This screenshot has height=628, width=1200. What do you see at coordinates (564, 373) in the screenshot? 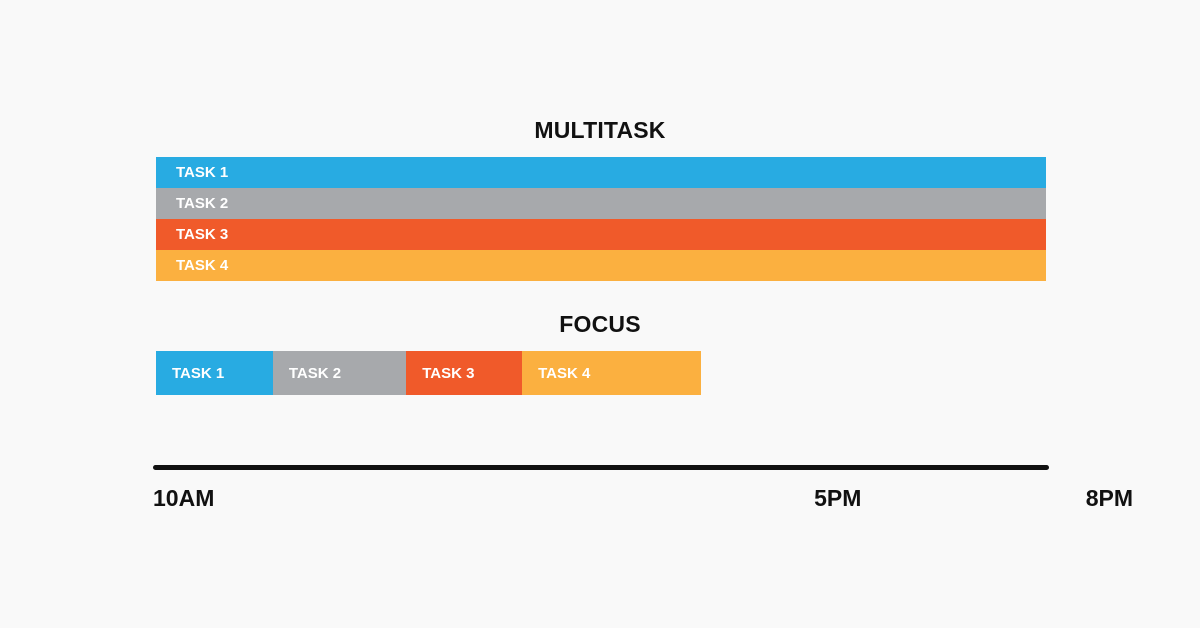
I see `focus-bar-label: TASK 4` at bounding box center [564, 373].